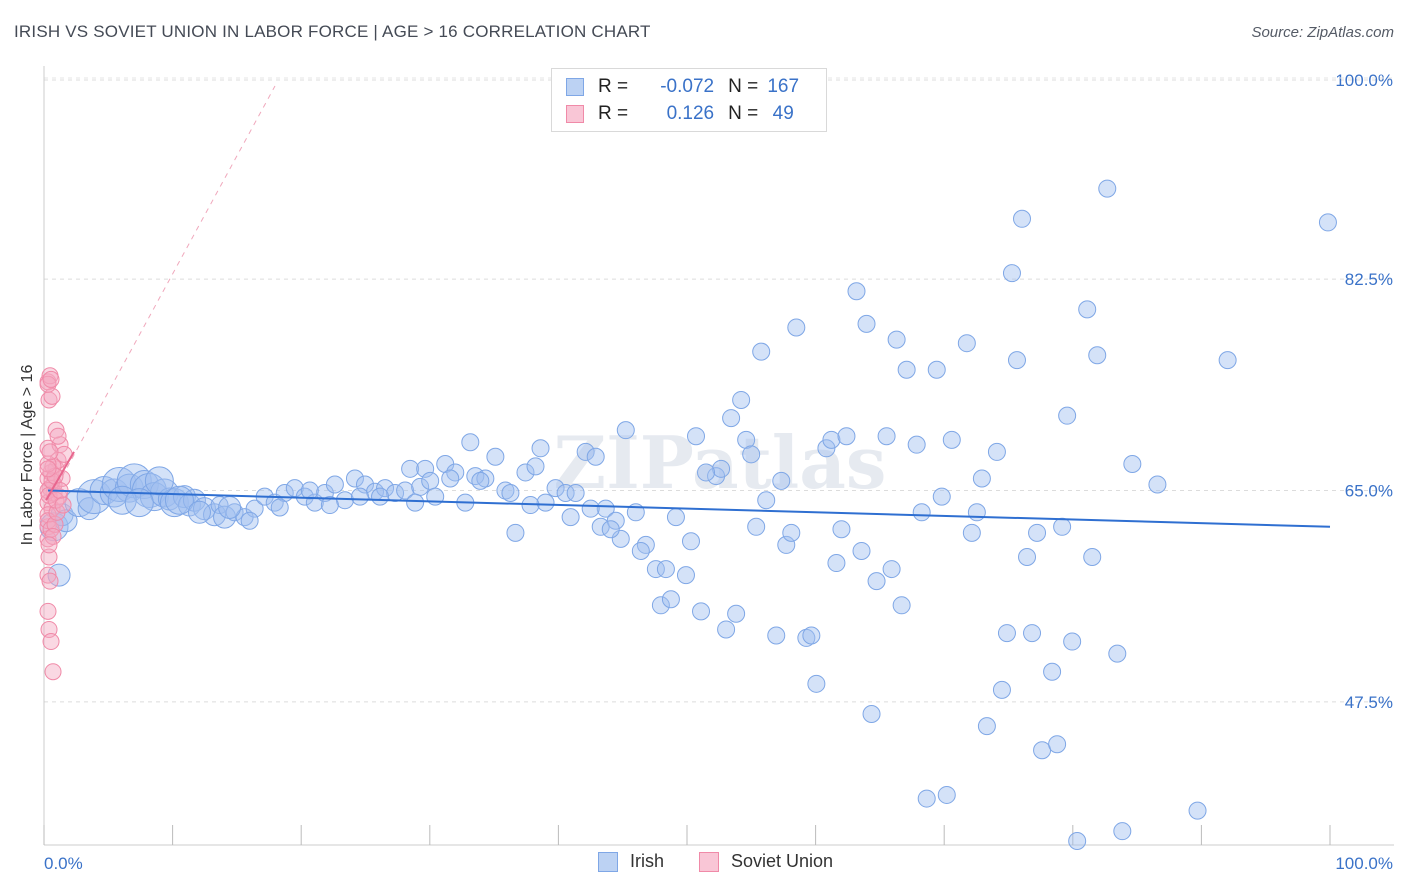  What do you see at coordinates (613, 86) in the screenshot?
I see `legend-r-label: R =` at bounding box center [613, 86].